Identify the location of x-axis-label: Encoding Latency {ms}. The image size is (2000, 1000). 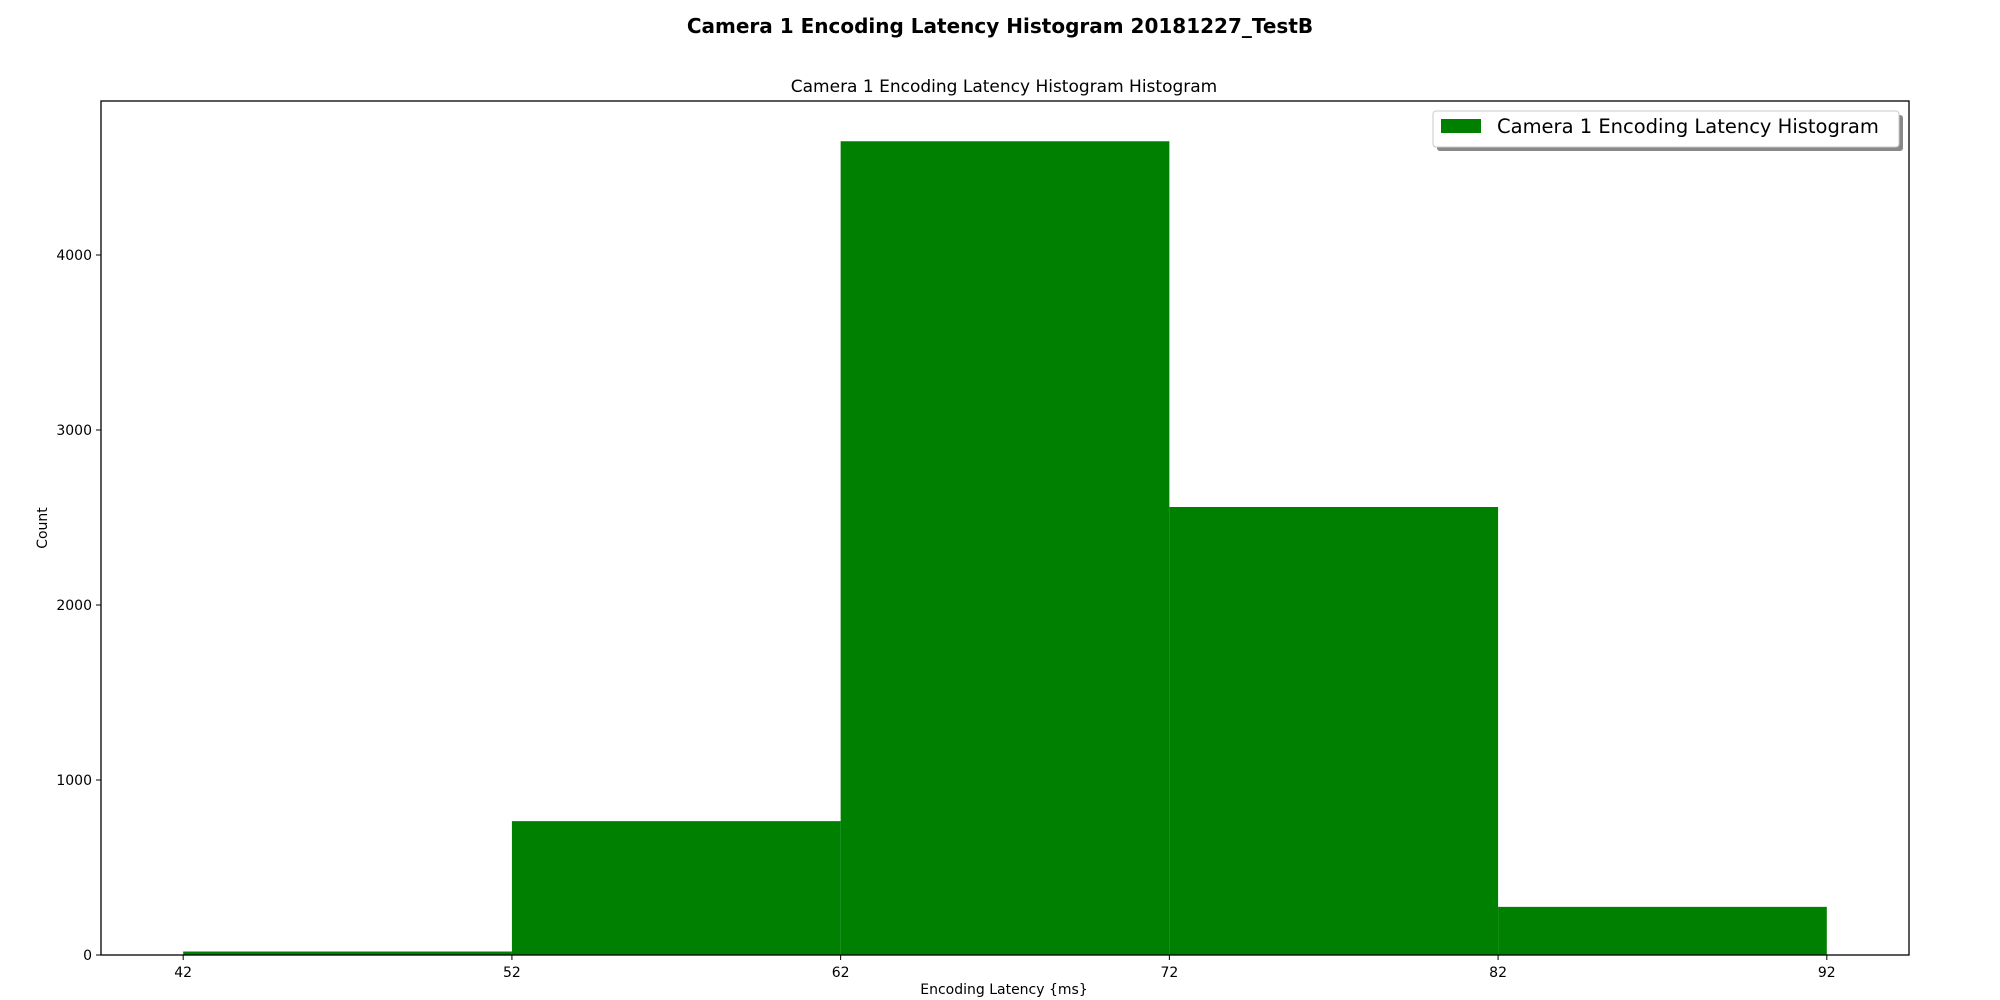
(1004, 990).